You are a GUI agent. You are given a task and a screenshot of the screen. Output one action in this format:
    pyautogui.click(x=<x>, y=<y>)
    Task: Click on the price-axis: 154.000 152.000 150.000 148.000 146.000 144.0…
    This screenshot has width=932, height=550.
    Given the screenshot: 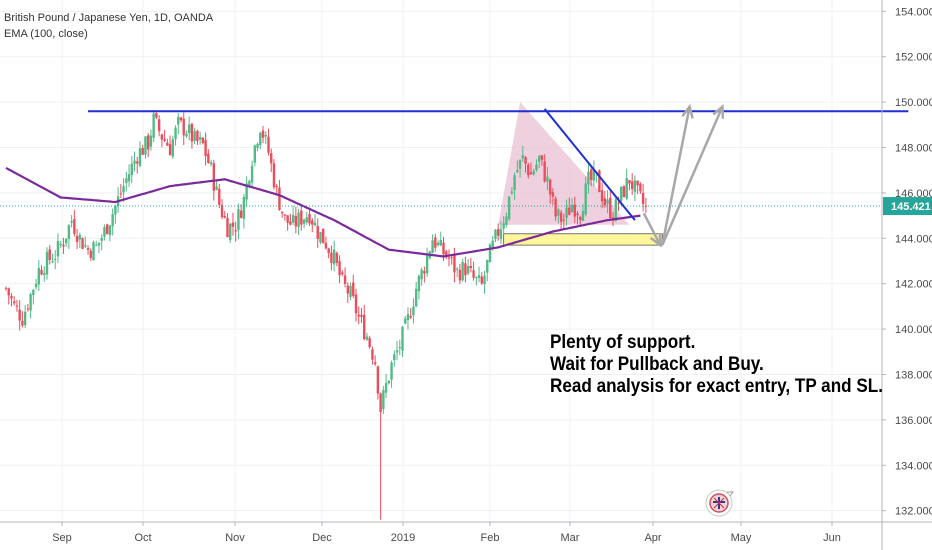 What is the action you would take?
    pyautogui.click(x=907, y=262)
    